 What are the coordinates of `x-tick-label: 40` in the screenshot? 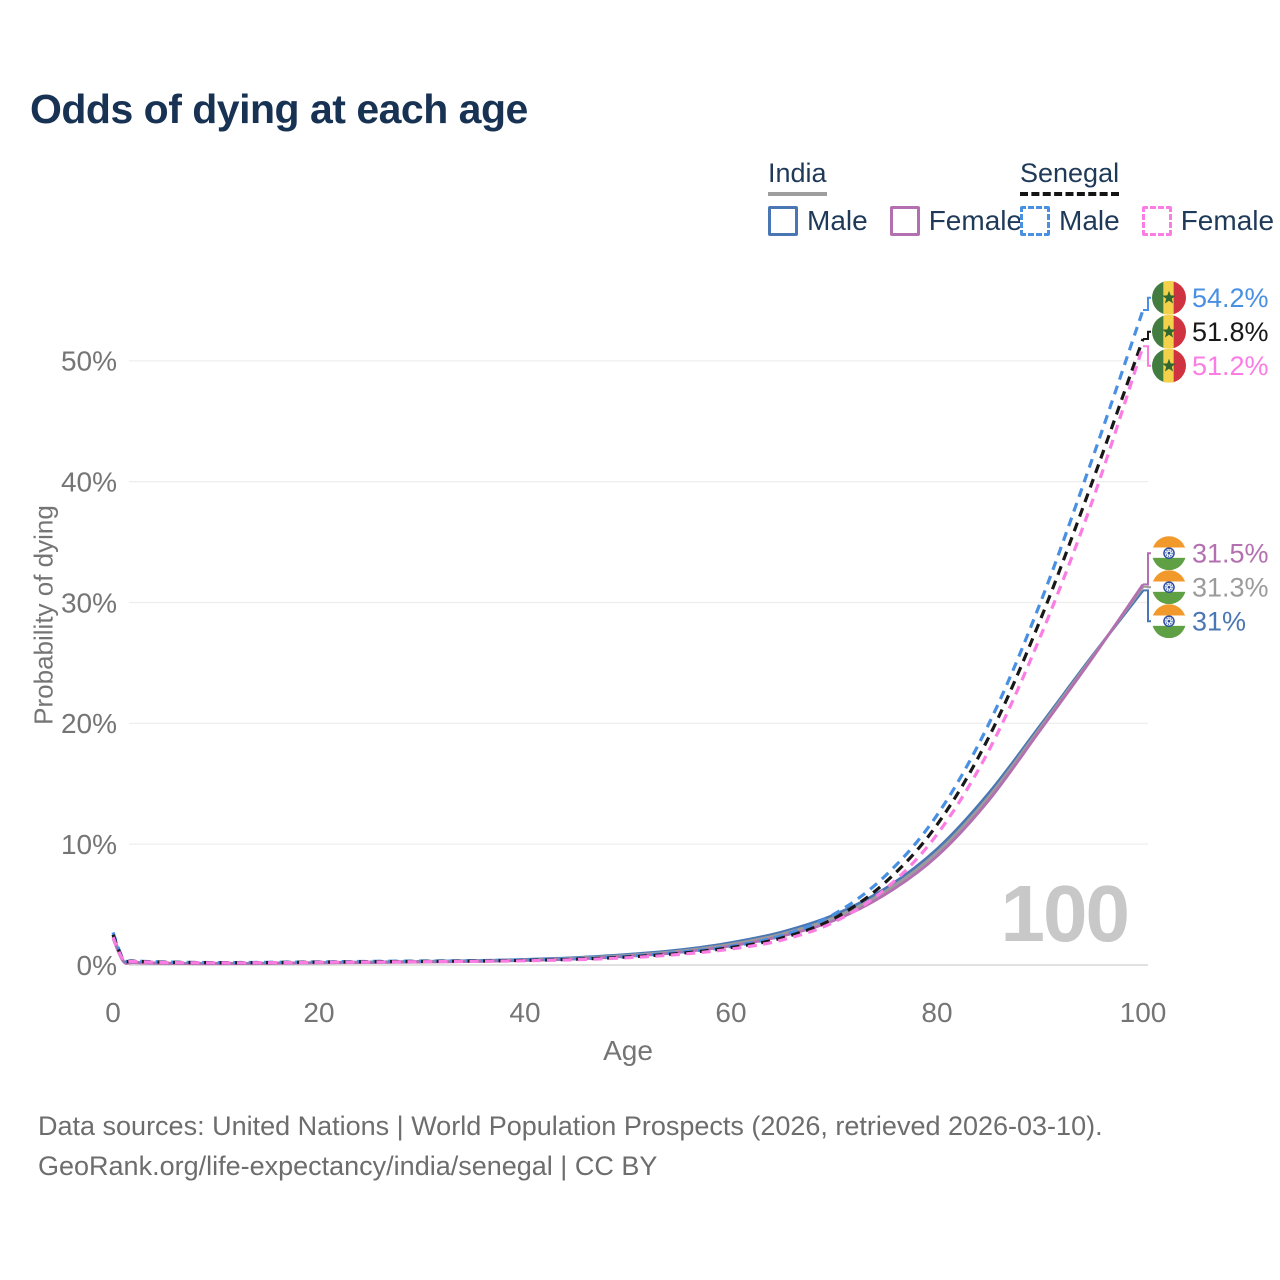 It's located at (524, 1012).